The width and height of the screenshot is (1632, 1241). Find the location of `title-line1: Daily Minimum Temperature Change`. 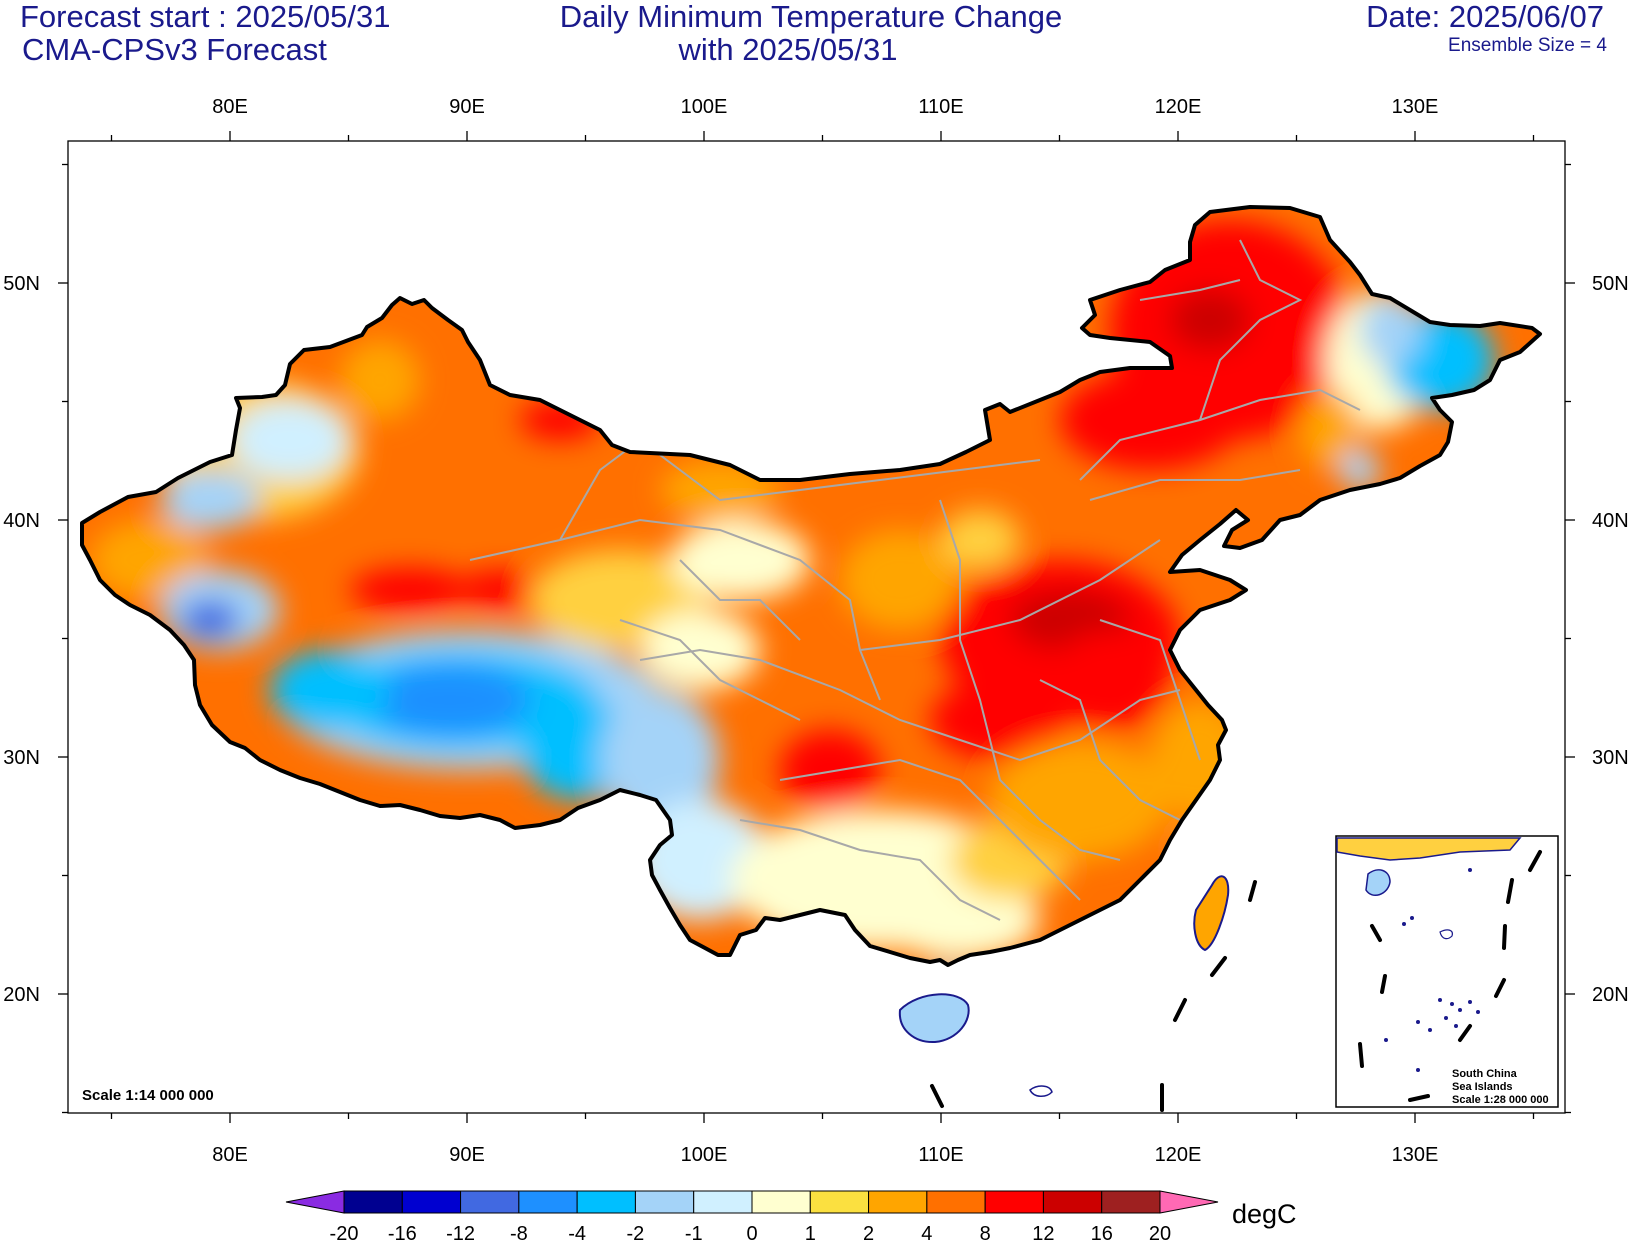

title-line1: Daily Minimum Temperature Change is located at coordinates (811, 17).